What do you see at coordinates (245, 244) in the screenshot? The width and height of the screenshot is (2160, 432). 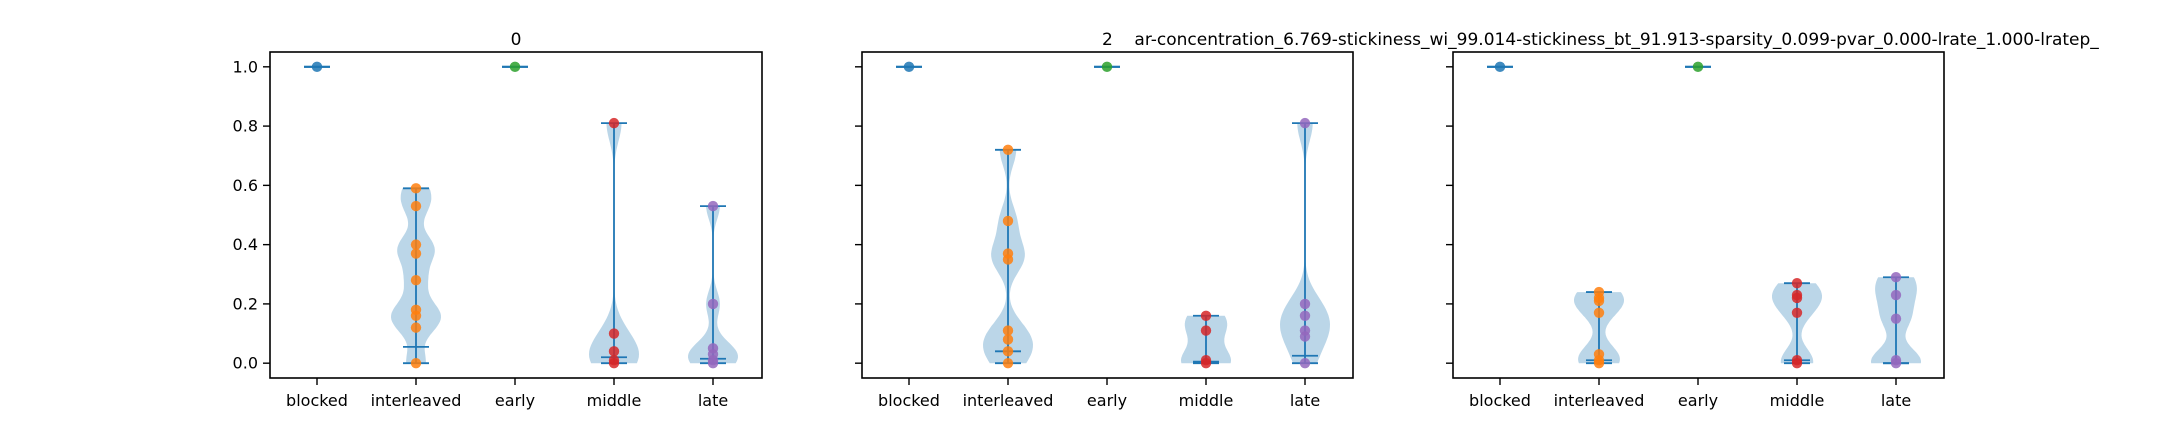 I see `y-tick-label: 0.4` at bounding box center [245, 244].